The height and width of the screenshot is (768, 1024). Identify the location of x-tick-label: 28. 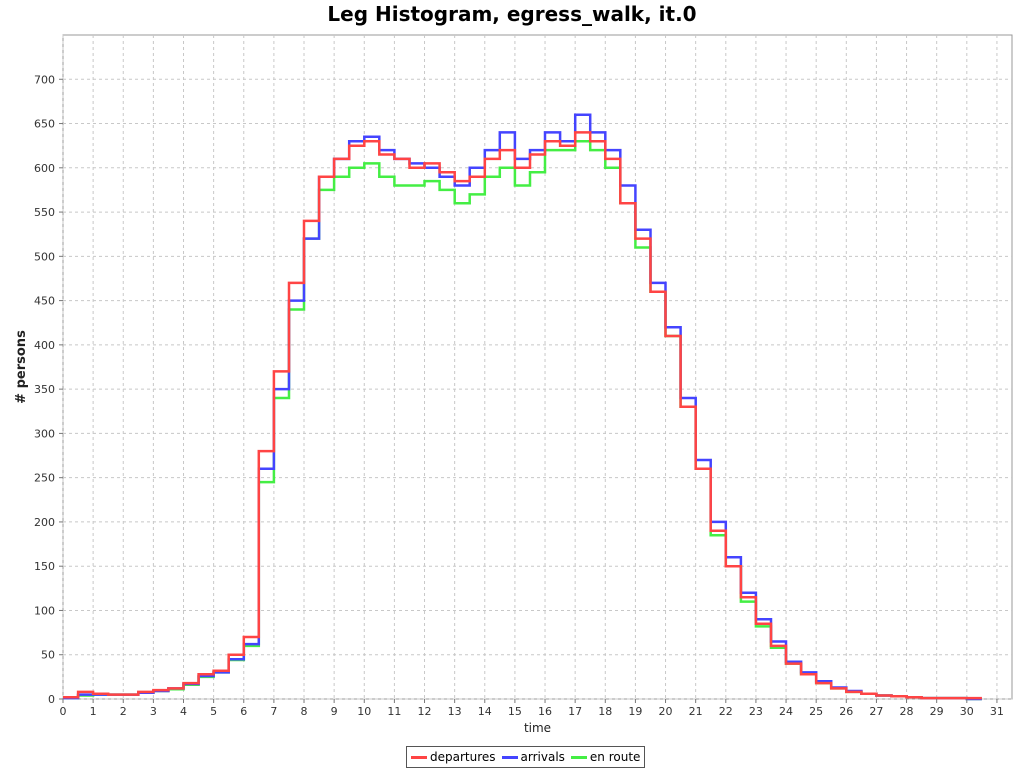
(907, 711).